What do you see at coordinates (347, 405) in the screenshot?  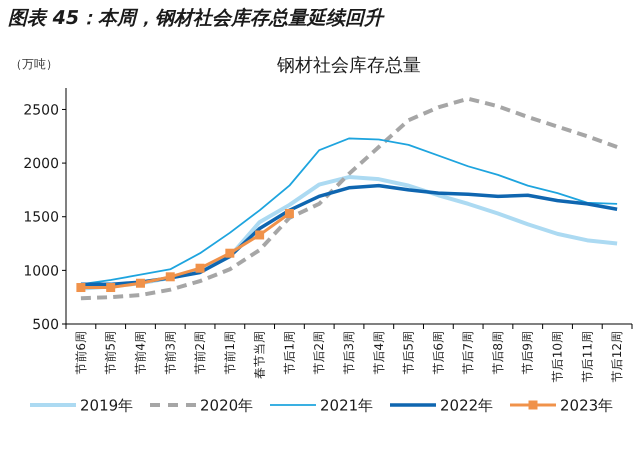 I see `legend-label: 2021年` at bounding box center [347, 405].